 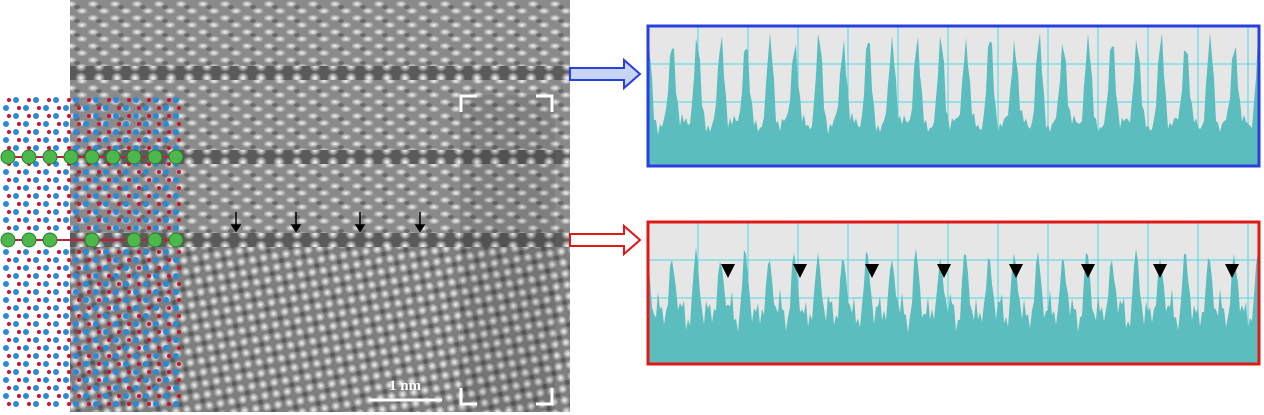 I want to click on profile-area, so click(x=953, y=305).